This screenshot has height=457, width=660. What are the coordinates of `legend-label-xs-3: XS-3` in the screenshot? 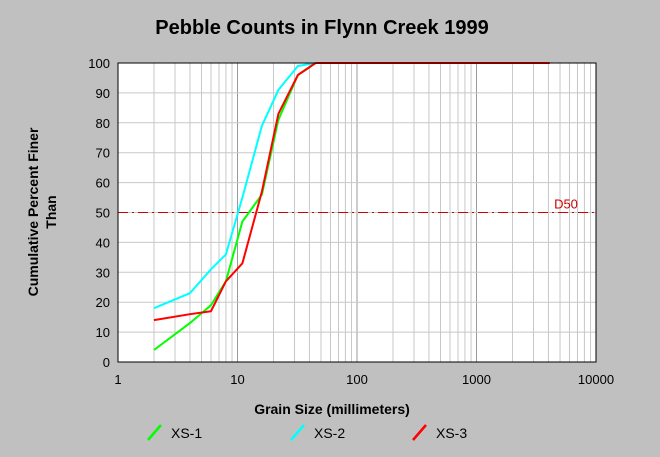 It's located at (451, 433).